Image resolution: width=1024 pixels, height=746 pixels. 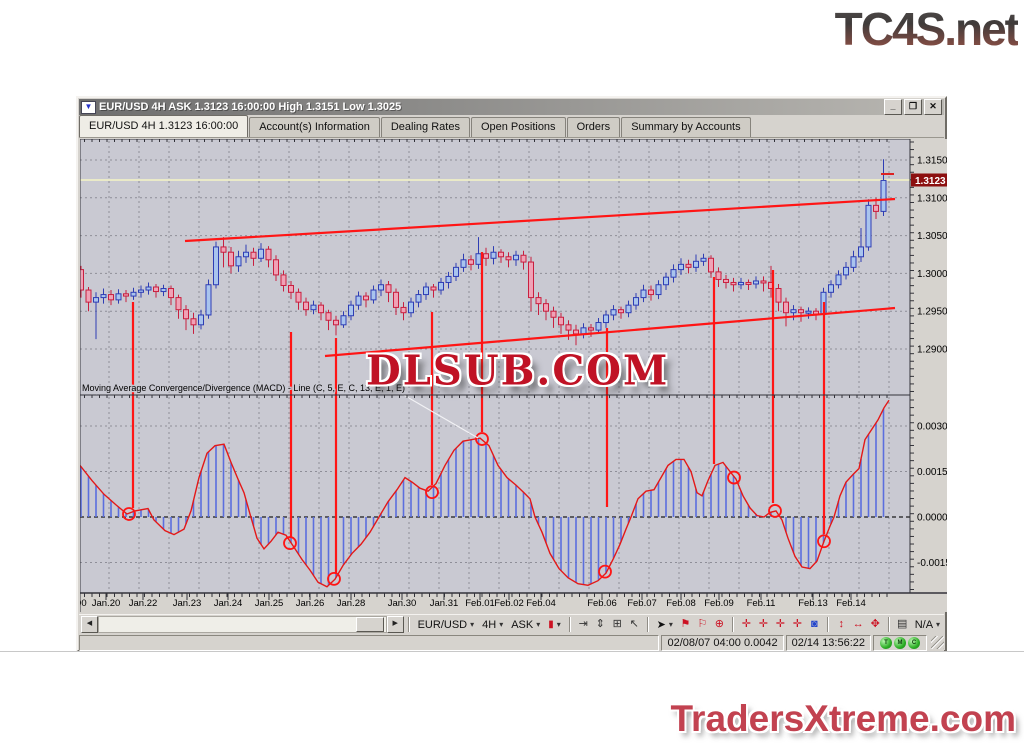 I want to click on maximize-button: ❒, so click(x=913, y=107).